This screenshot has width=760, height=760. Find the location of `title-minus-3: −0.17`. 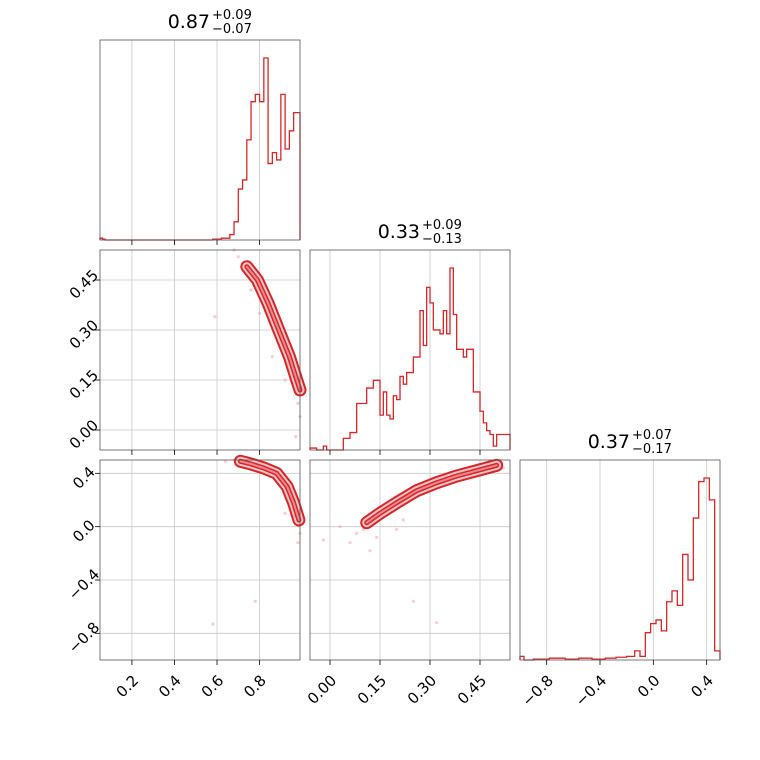

title-minus-3: −0.17 is located at coordinates (652, 449).